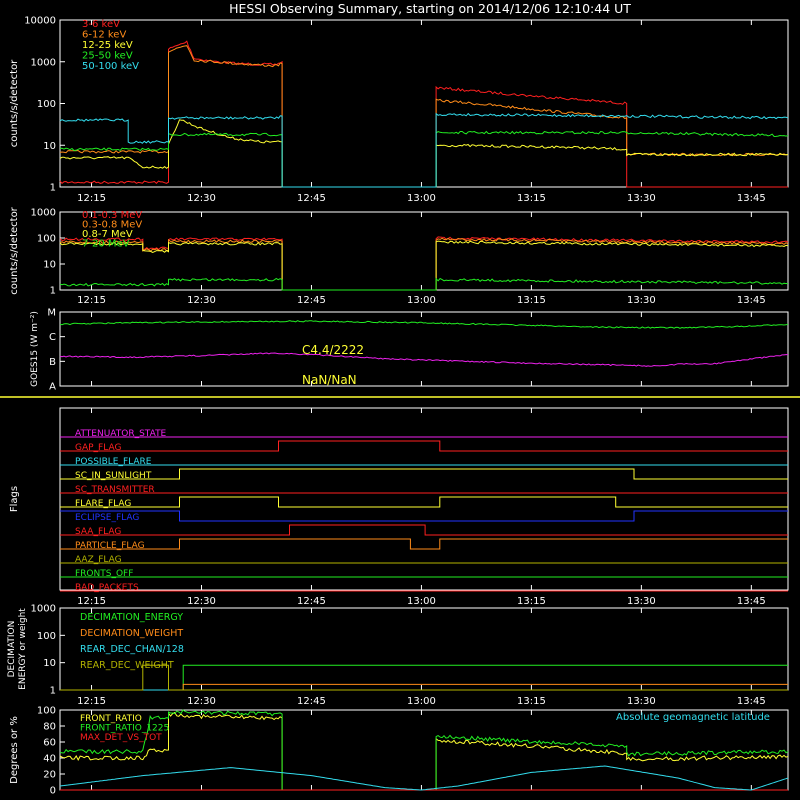 The height and width of the screenshot is (800, 800). Describe the element at coordinates (23, 649) in the screenshot. I see `y-axis-label: ENERGY or weight` at that location.